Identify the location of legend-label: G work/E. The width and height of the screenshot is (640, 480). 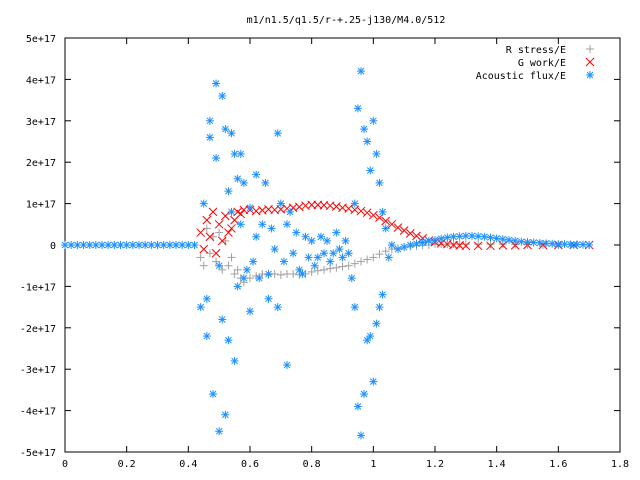
(542, 63).